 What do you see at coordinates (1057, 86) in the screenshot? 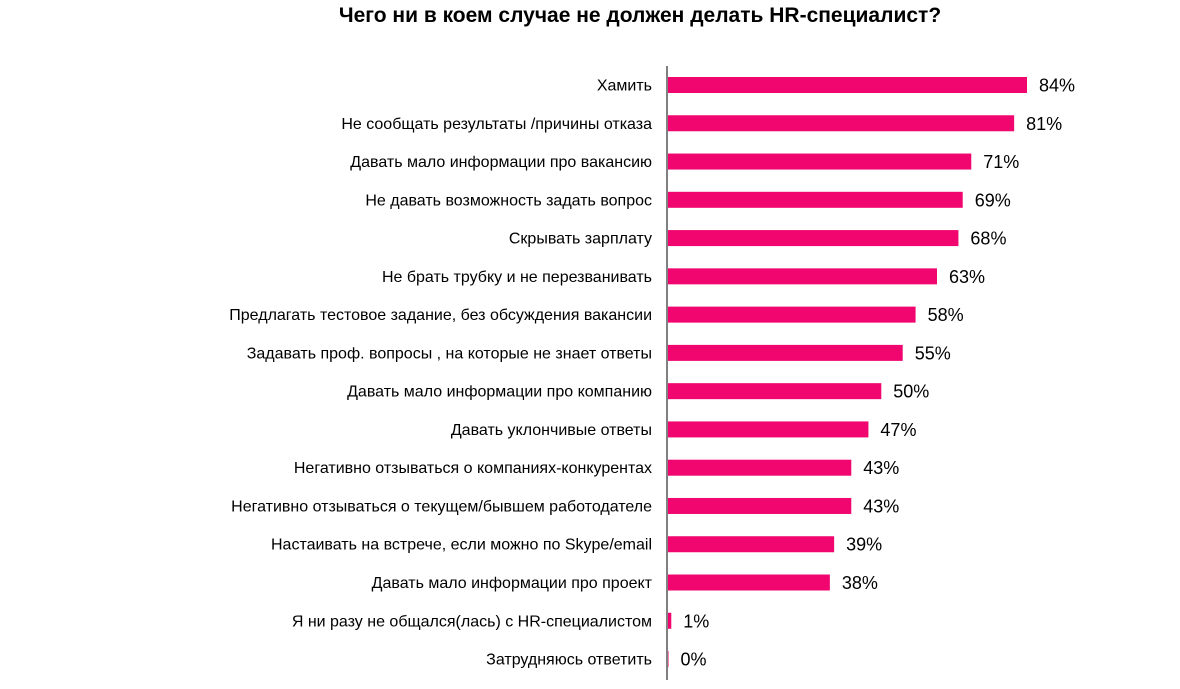
I see `value-label: 84%` at bounding box center [1057, 86].